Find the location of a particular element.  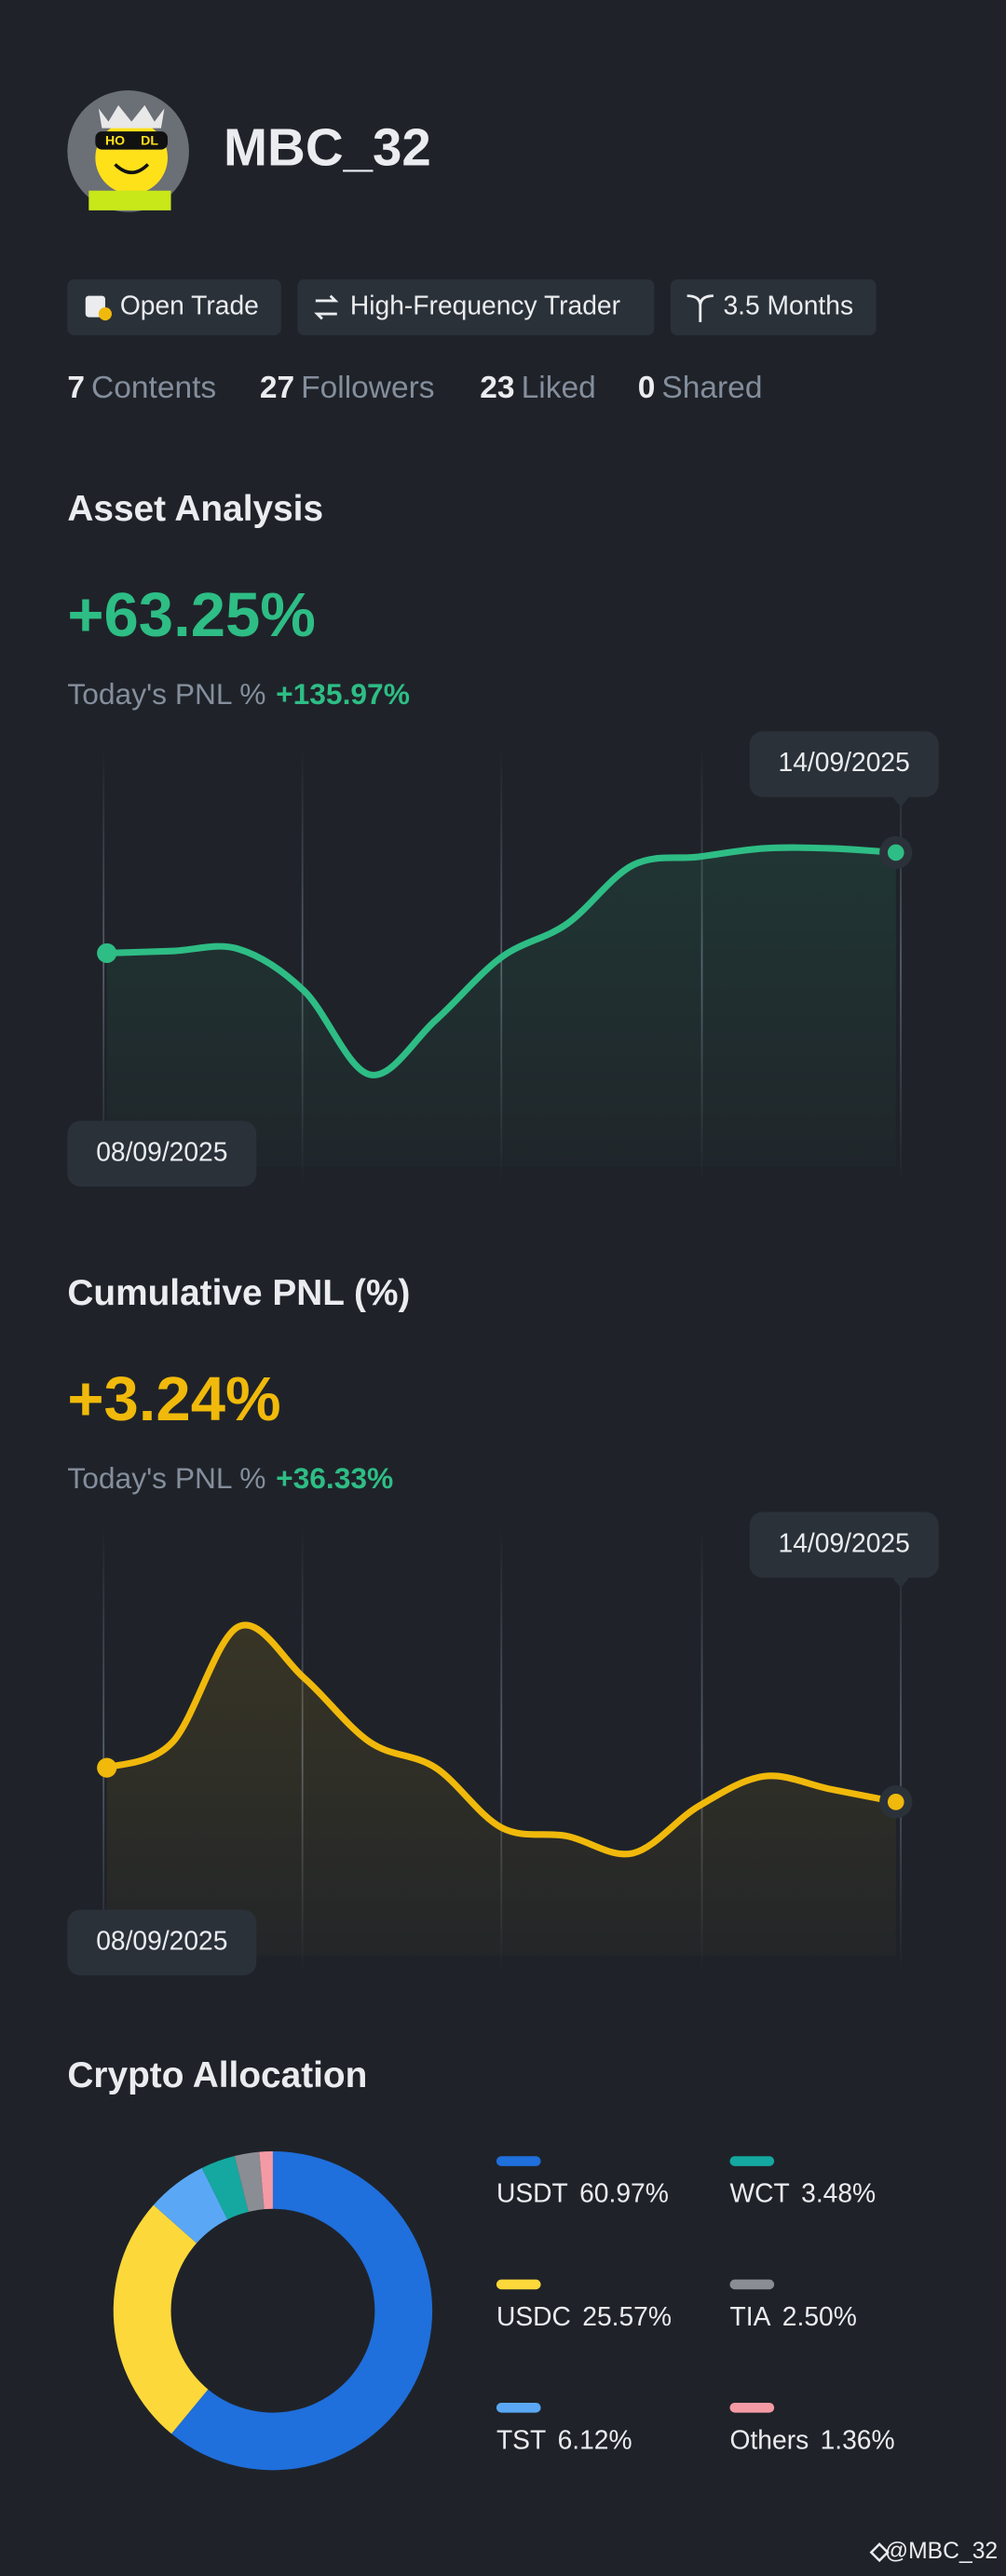

stat: 0 Shared is located at coordinates (700, 388).